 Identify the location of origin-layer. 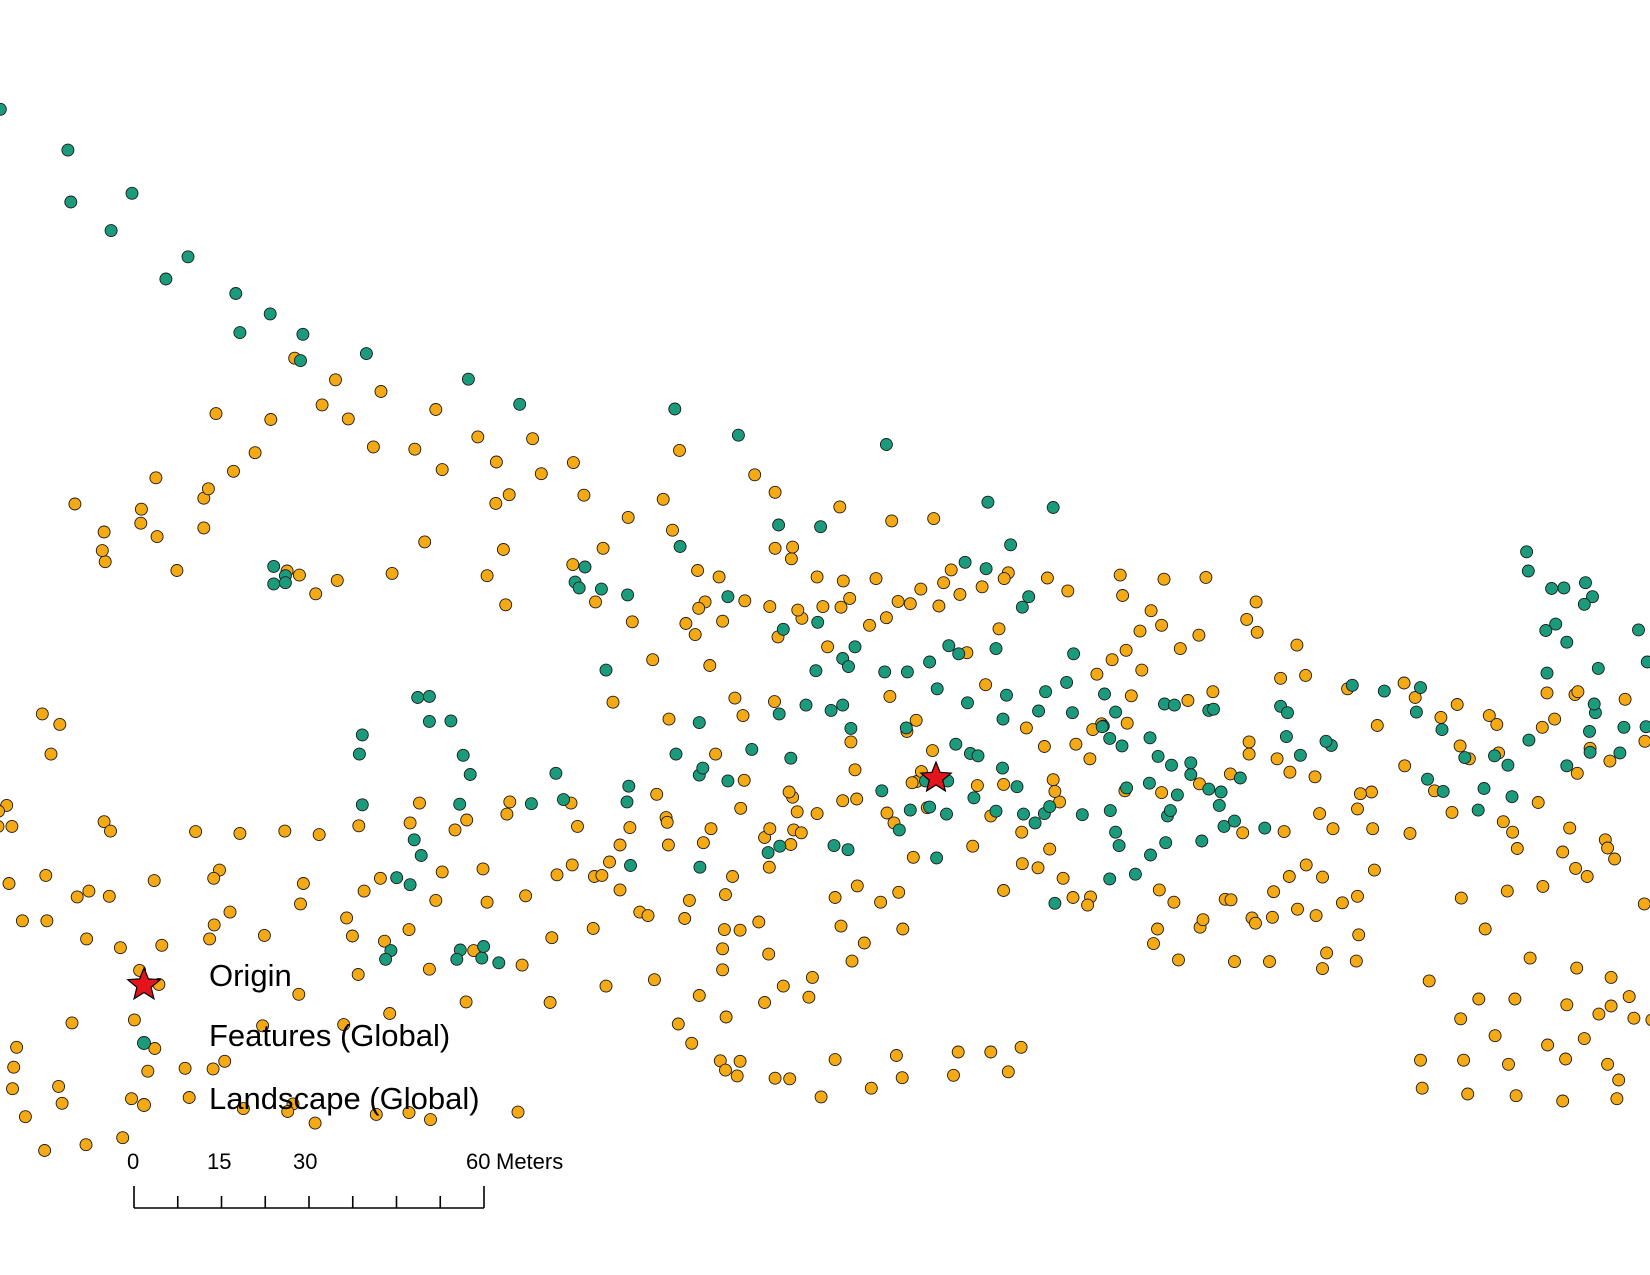
(936, 776).